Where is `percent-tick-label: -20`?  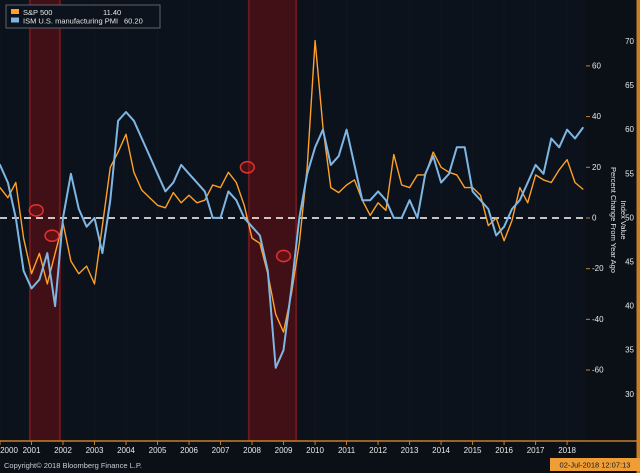
percent-tick-label: -20 is located at coordinates (598, 268).